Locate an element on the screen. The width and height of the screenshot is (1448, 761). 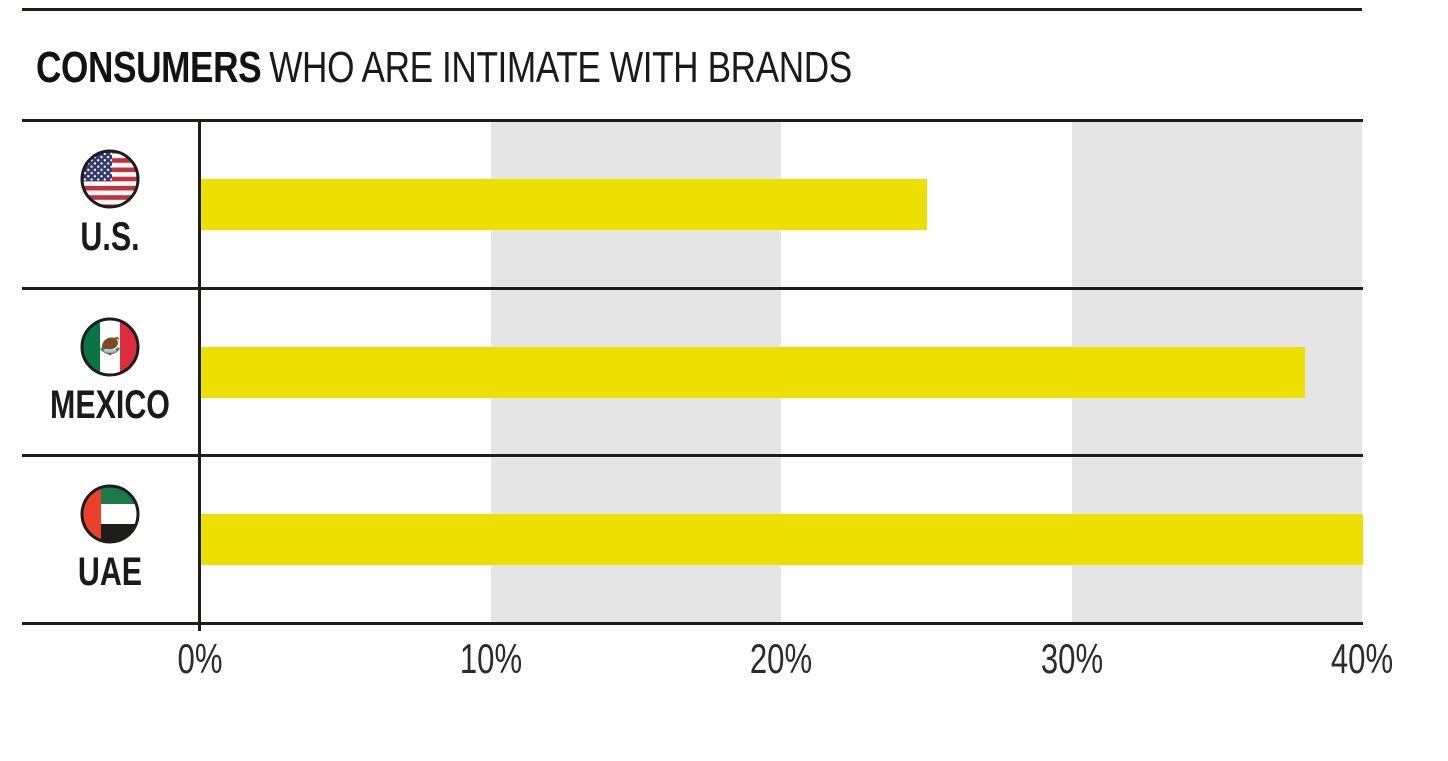
tick-label-40: 40% is located at coordinates (1362, 658).